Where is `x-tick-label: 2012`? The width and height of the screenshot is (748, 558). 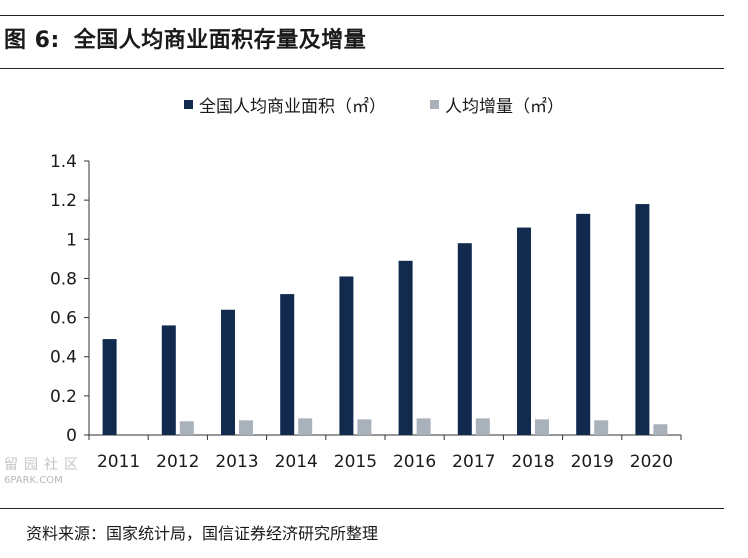
x-tick-label: 2012 is located at coordinates (177, 462).